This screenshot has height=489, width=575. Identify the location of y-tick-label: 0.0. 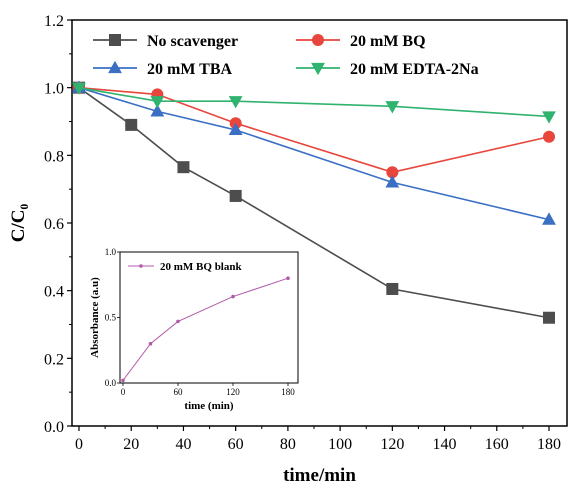
(54, 427).